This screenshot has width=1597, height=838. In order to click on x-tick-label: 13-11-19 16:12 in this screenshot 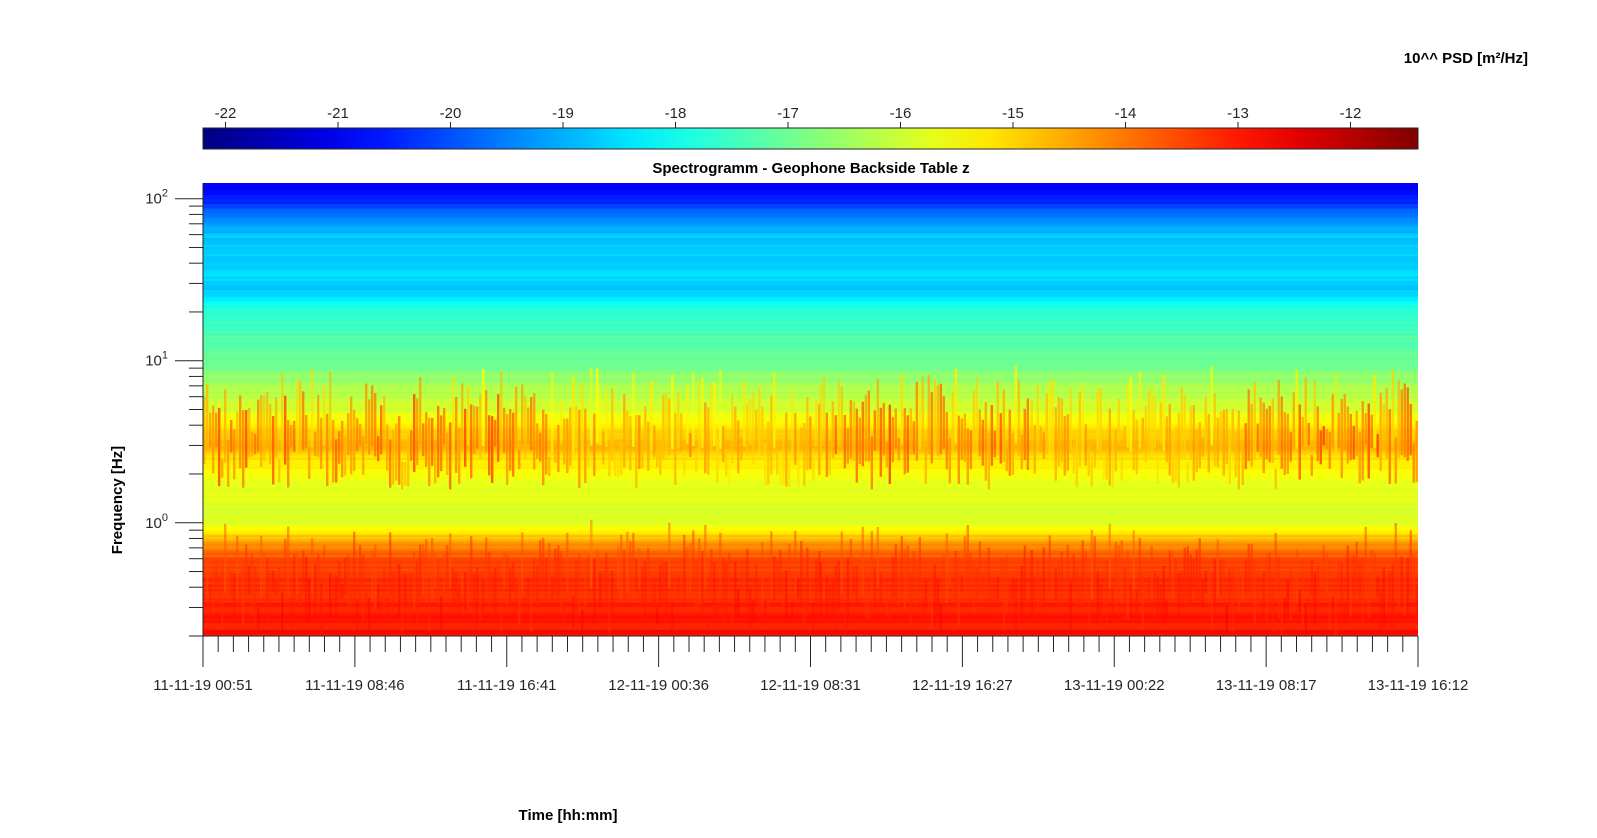, I will do `click(1418, 685)`.